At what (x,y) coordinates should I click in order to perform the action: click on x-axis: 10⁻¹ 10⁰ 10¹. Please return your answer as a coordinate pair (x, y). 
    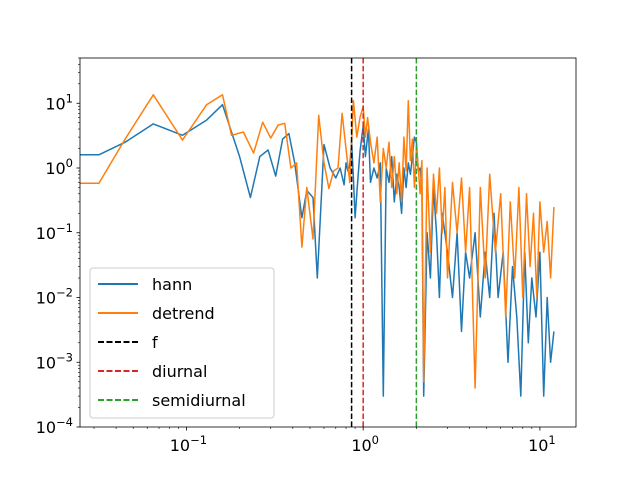
    Looking at the image, I should click on (324, 441).